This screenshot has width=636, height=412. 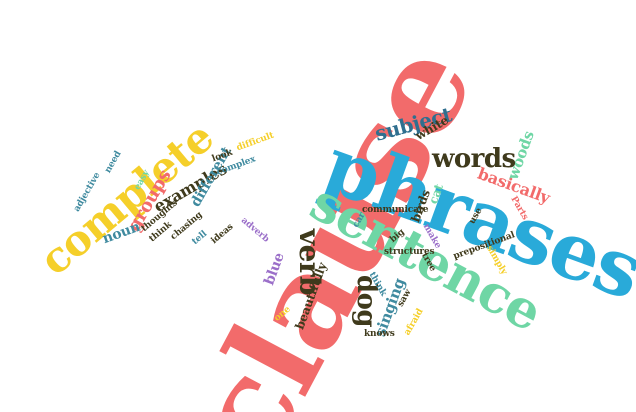 I want to click on word-difficult: difficult, so click(x=255, y=142).